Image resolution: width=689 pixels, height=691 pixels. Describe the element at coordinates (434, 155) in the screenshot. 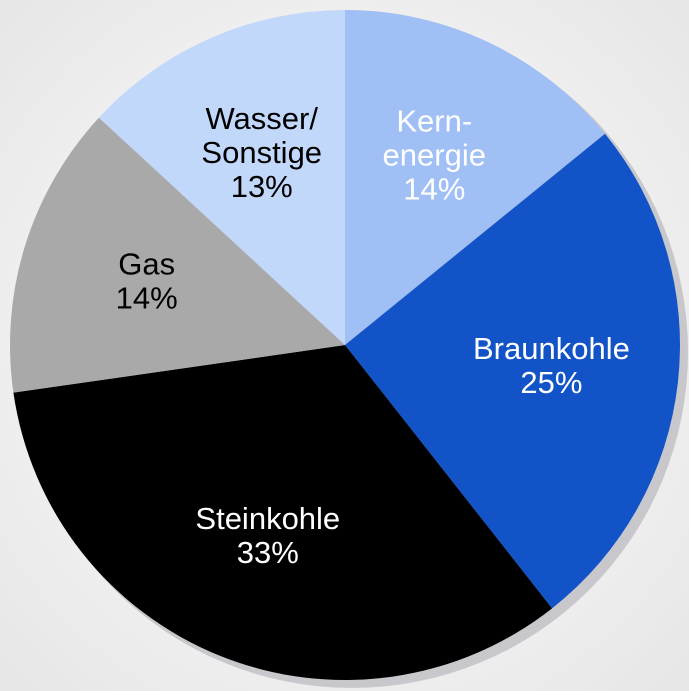

I see `slice-label: energie` at that location.